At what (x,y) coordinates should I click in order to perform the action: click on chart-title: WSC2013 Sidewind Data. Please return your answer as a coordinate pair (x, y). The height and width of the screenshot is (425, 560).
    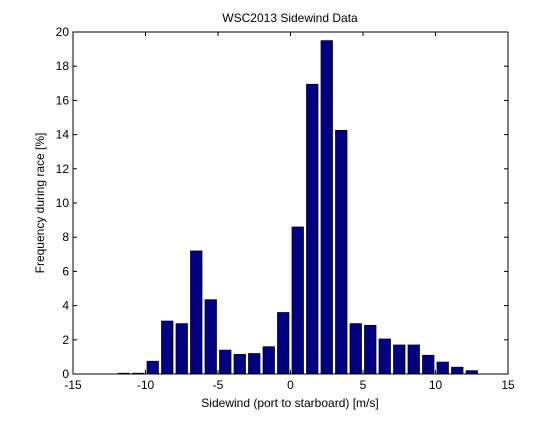
    Looking at the image, I should click on (290, 18).